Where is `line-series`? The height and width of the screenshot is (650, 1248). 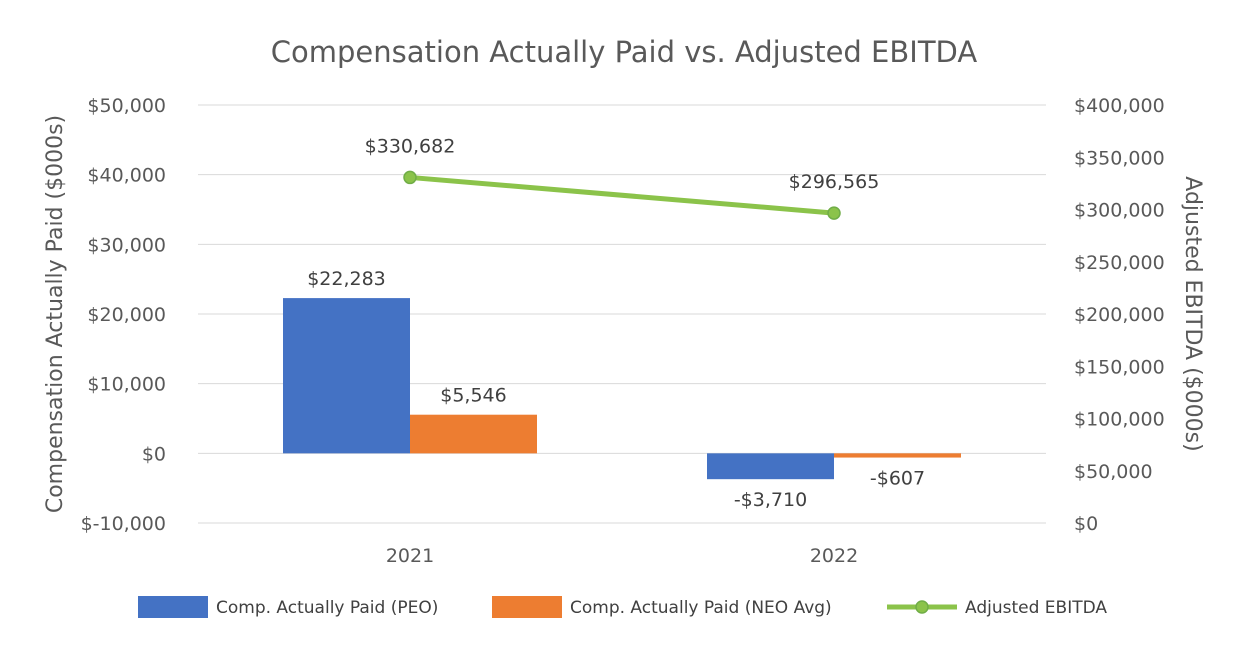 line-series is located at coordinates (622, 195).